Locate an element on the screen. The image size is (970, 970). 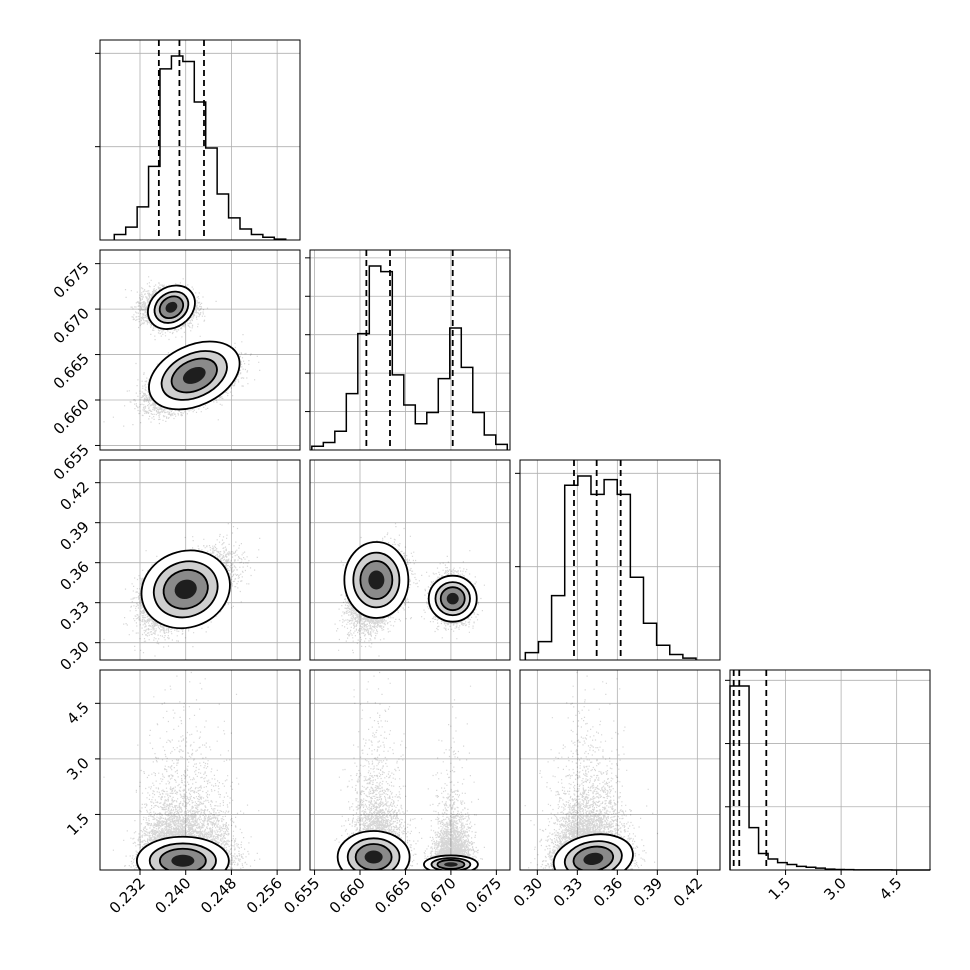
y-tick-label: 0.30 is located at coordinates (74, 656).